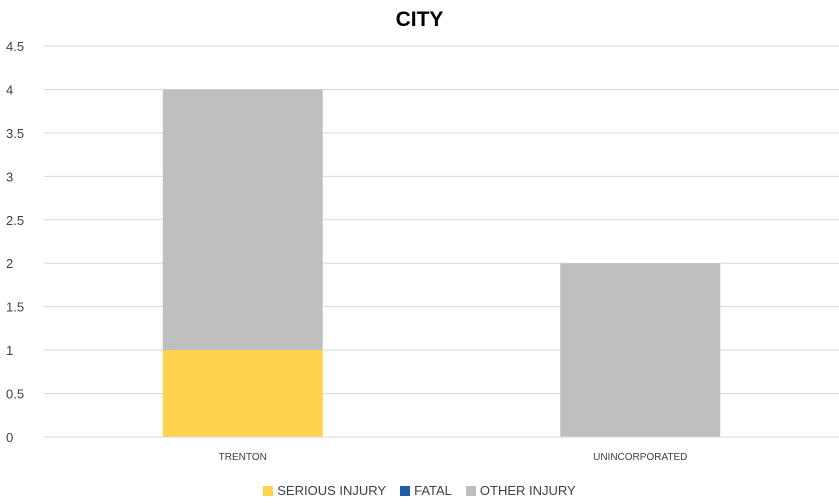  I want to click on y-tick-label: 1, so click(9, 350).